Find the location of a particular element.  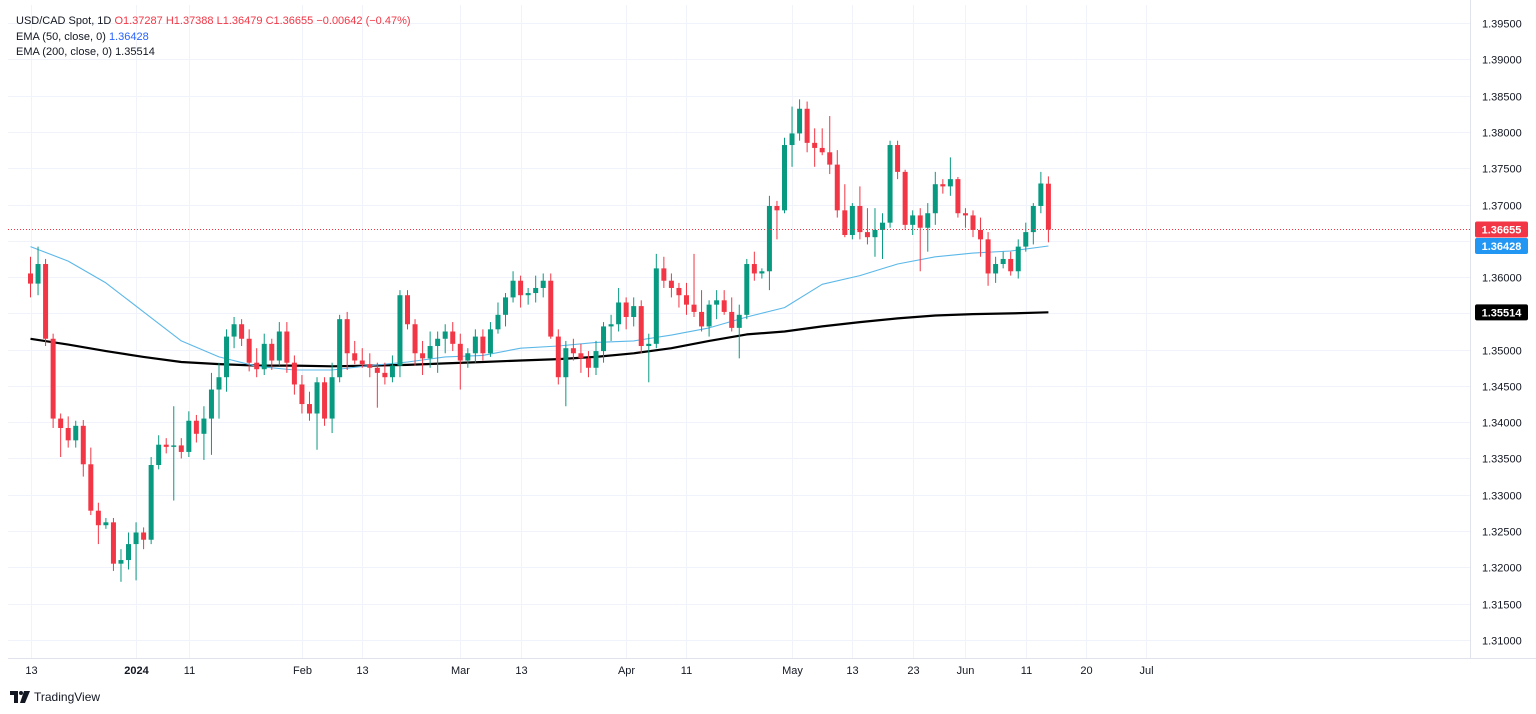

ema200-label: EMA (200, close, 0) is located at coordinates (64, 52).